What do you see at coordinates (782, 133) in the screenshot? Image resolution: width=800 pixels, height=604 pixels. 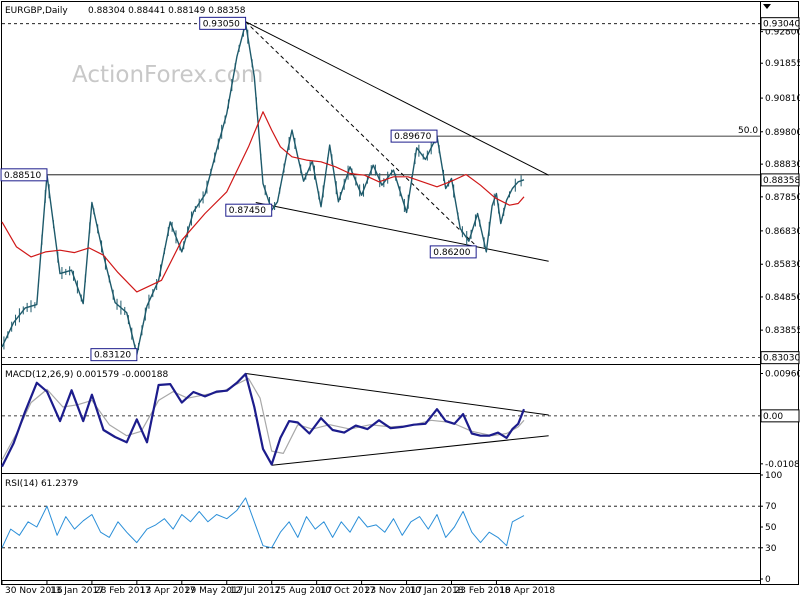 I see `y-tick-label: 0.89800` at bounding box center [782, 133].